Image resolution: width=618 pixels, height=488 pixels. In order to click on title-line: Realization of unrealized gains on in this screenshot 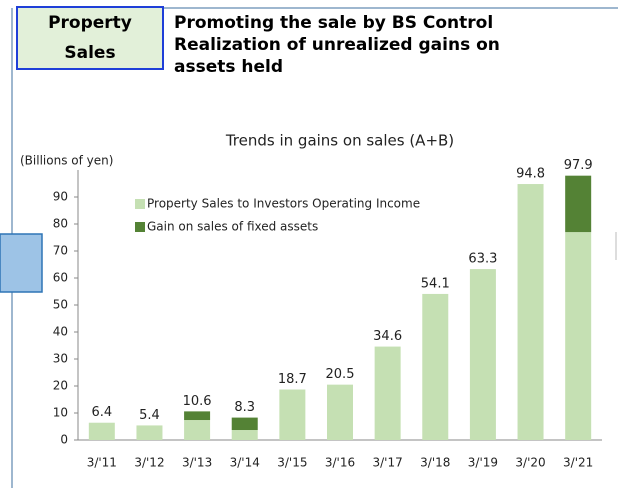, I will do `click(337, 45)`.